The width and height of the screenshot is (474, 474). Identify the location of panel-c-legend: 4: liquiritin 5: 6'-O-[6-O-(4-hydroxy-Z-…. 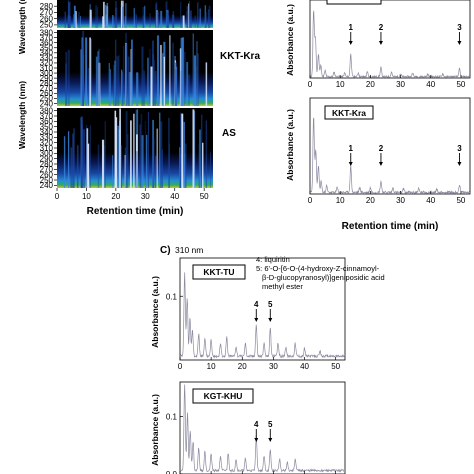
(320, 273).